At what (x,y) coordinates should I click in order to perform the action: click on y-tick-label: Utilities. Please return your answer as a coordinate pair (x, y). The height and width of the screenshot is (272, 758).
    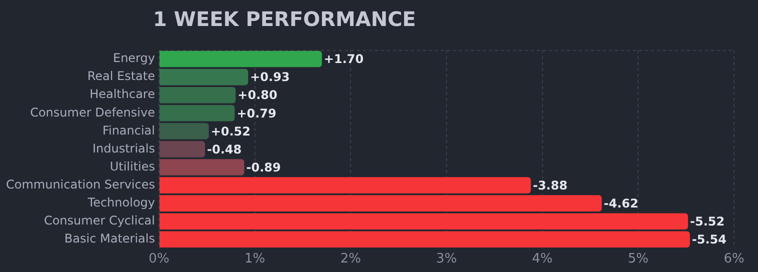
    Looking at the image, I should click on (132, 166).